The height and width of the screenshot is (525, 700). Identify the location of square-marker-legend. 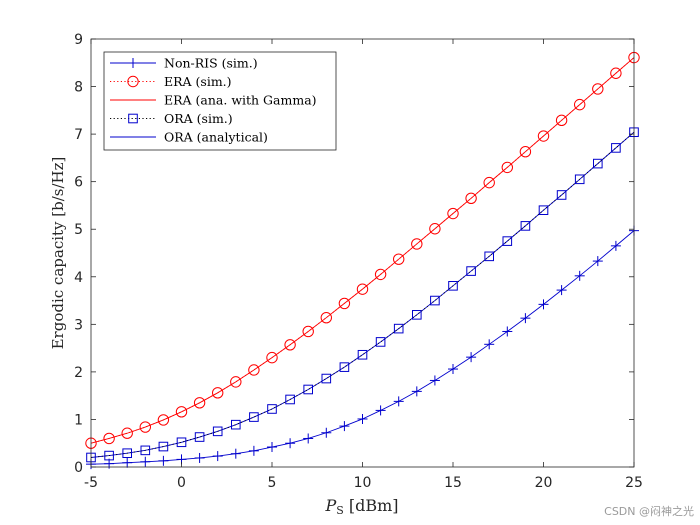
(133, 118).